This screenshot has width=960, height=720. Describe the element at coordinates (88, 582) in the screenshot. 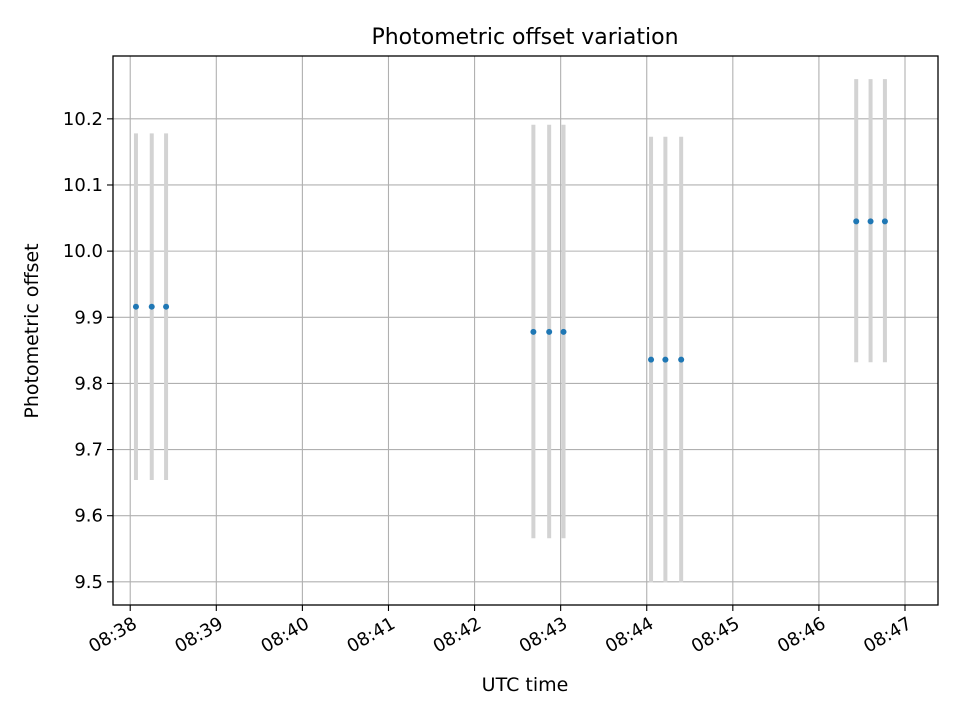

I see `y-tick-label: 9.5` at that location.